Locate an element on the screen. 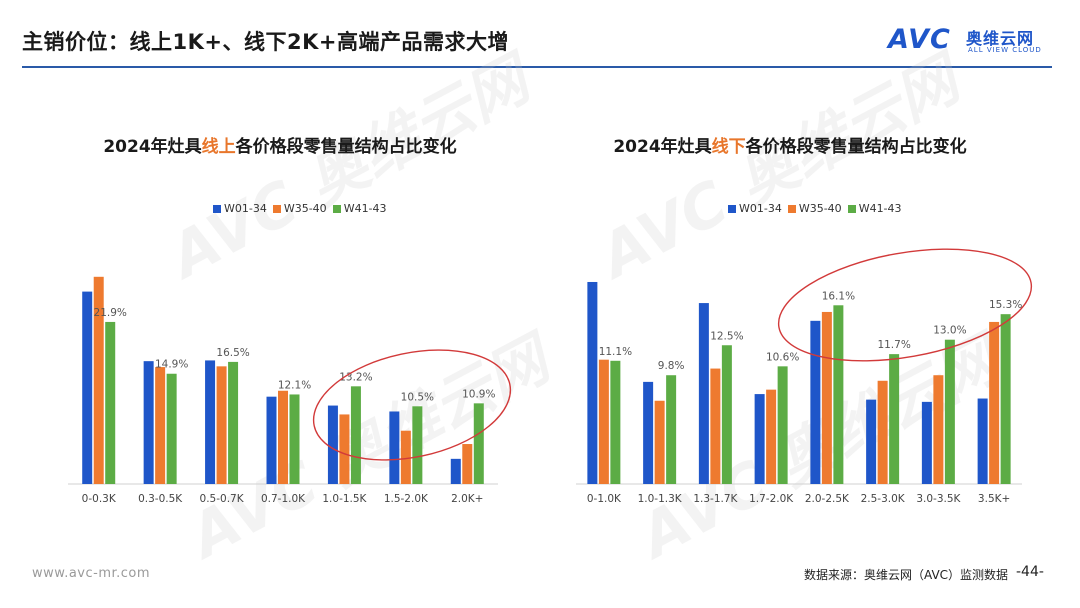 This screenshot has height=608, width=1080. avc-logo: AVC 奥维云网 ALL VIEW CLOUD is located at coordinates (973, 40).